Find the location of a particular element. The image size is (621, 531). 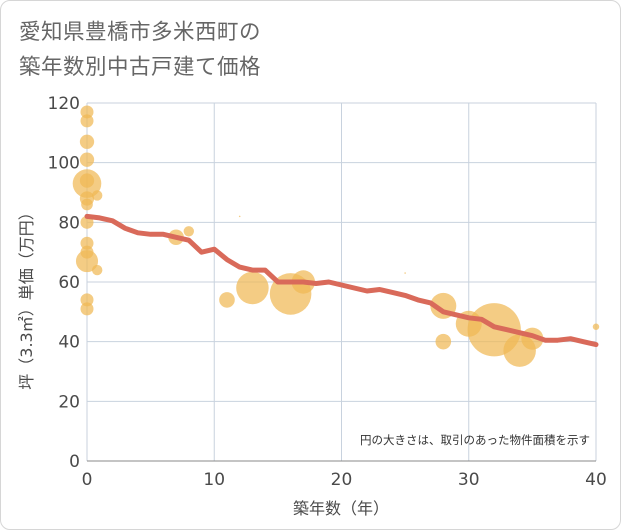

chart-title-line-1: 愛知県豊橋市多米西町の is located at coordinates (140, 32).